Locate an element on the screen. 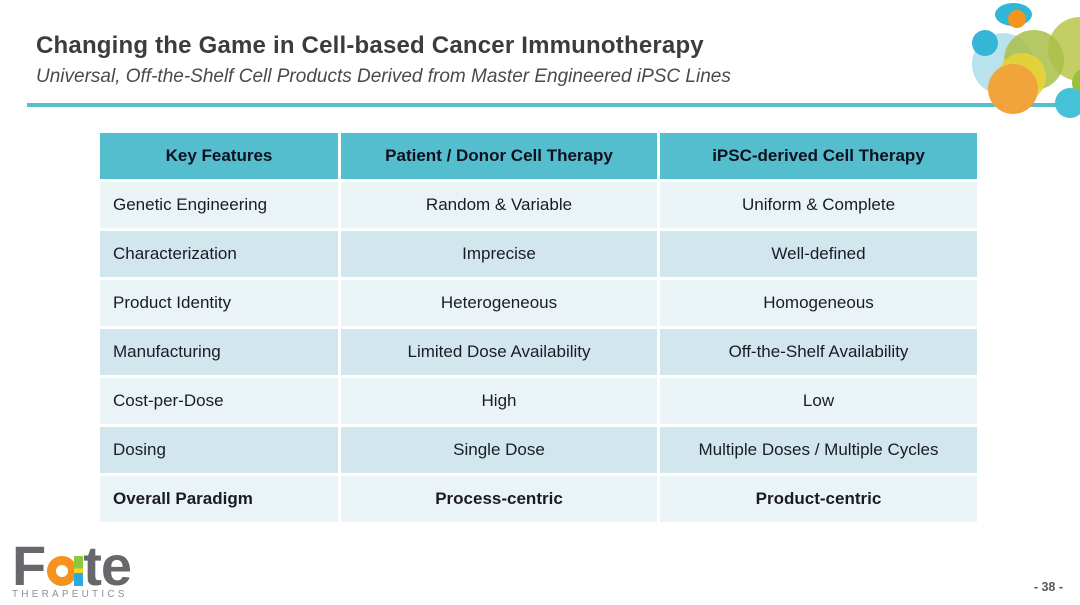 The height and width of the screenshot is (605, 1080). bubble-decoration is located at coordinates (1000, 65).